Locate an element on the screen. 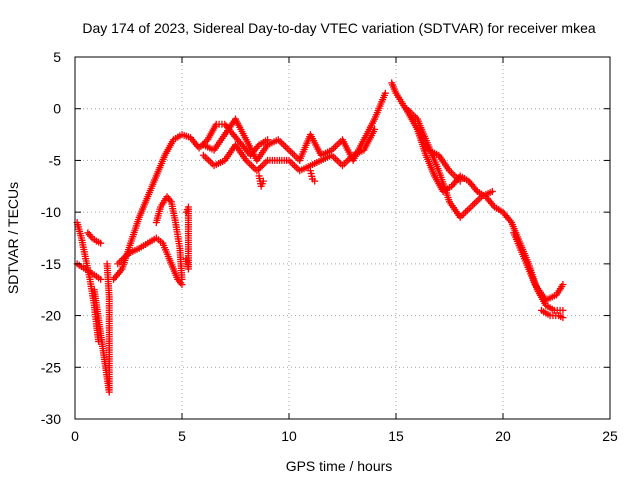 This screenshot has height=480, width=640. series-late-drop-8.5h is located at coordinates (261, 181).